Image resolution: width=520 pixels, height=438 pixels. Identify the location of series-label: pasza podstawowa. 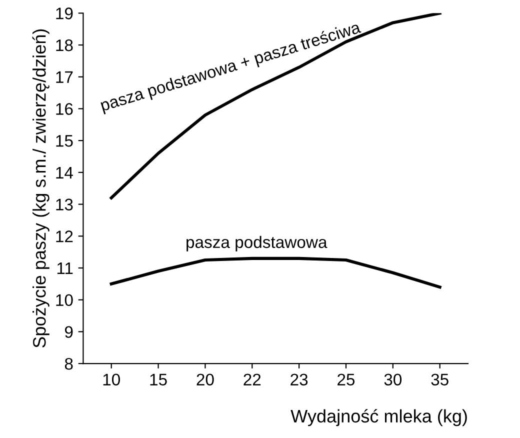
(257, 244).